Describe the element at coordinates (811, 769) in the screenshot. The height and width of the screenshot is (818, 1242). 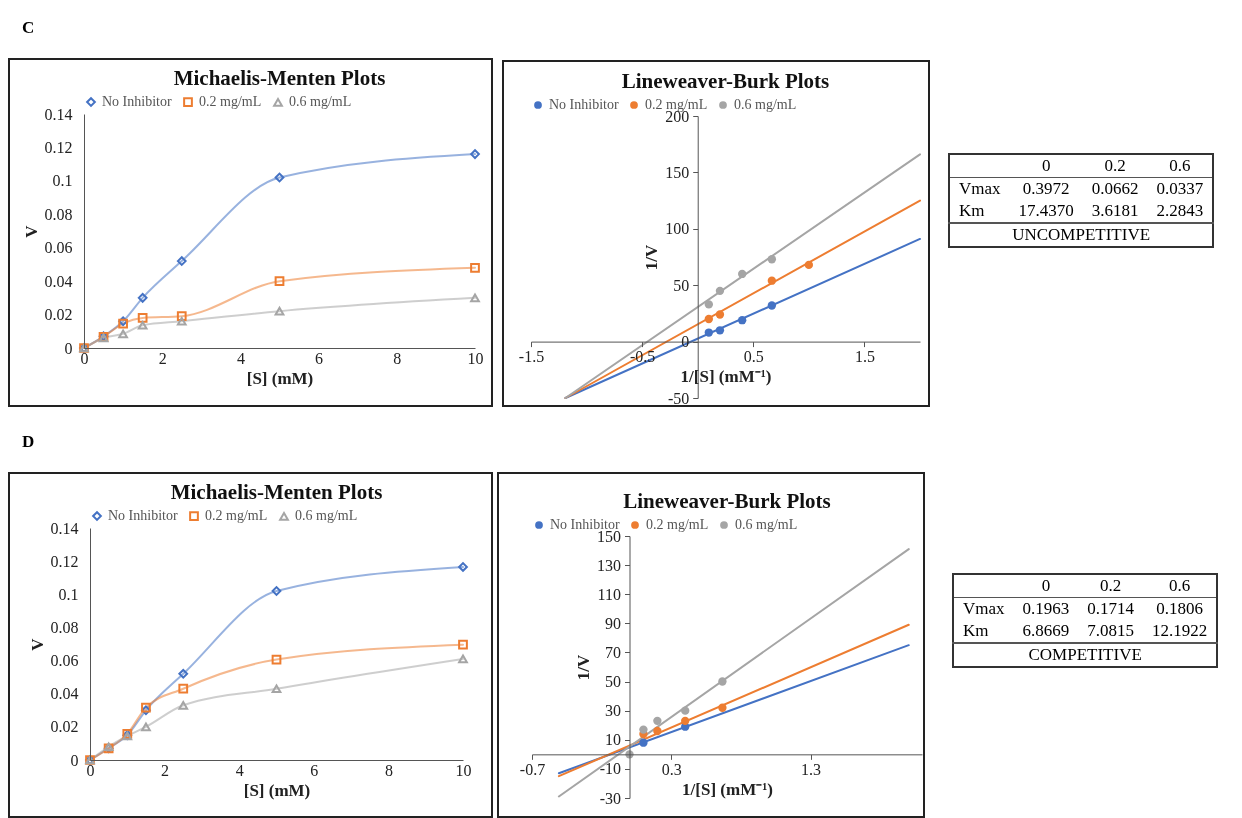
I see `x-tick-label: 1.3` at that location.